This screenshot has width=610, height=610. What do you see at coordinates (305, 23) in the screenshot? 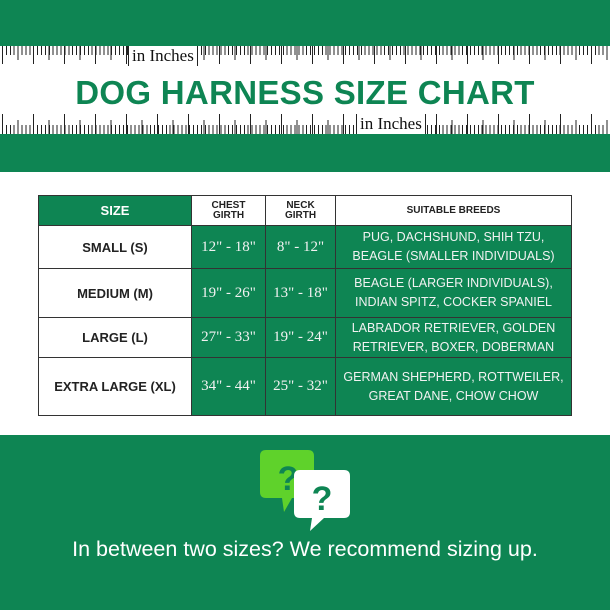
I see `top-band` at bounding box center [305, 23].